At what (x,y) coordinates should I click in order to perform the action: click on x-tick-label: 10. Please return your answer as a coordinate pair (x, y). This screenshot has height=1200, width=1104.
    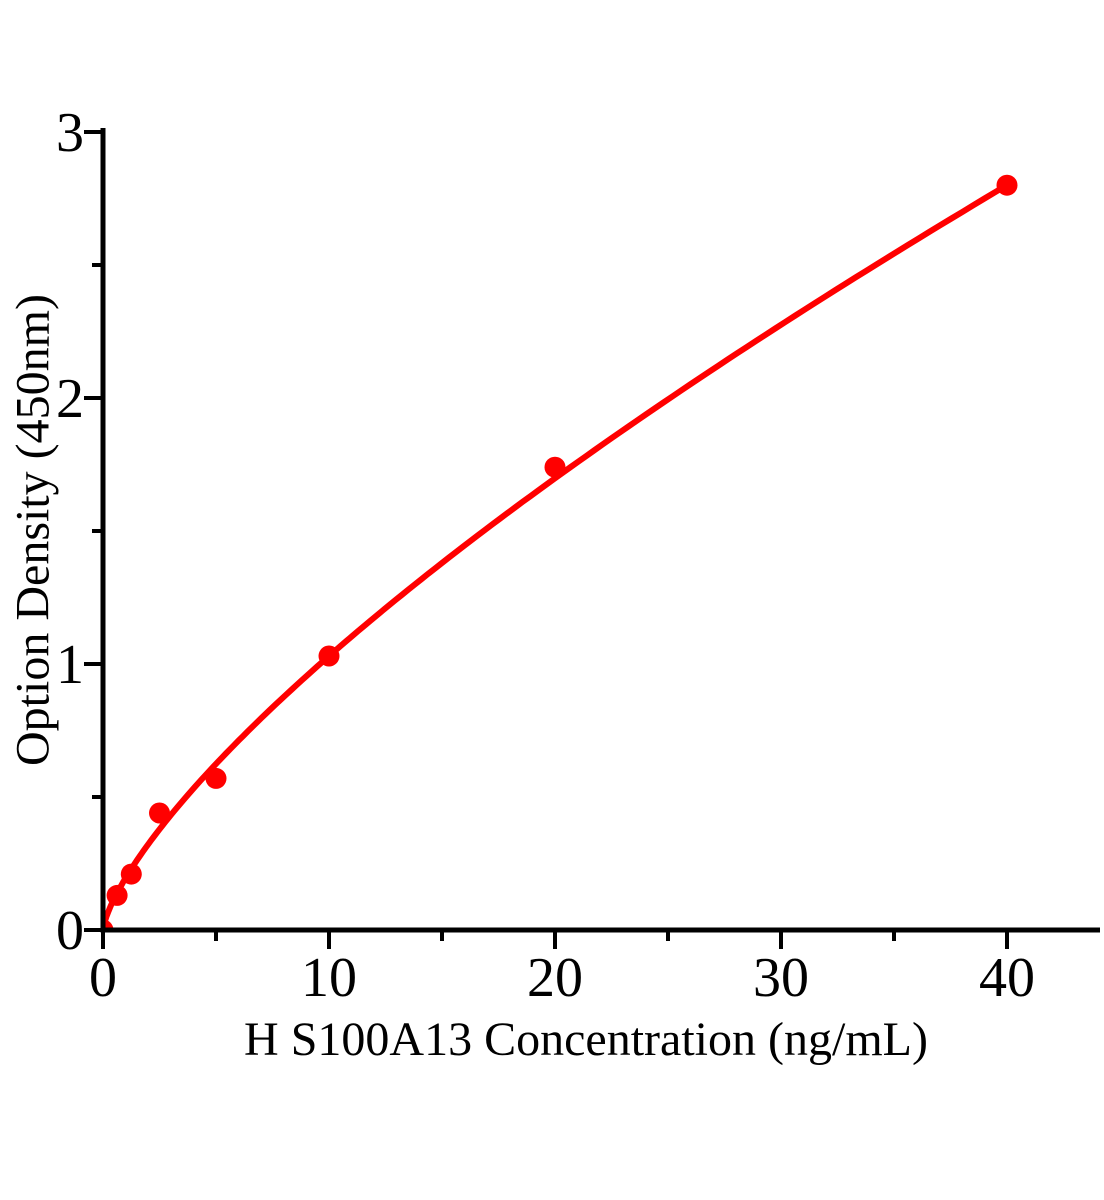
    Looking at the image, I should click on (329, 978).